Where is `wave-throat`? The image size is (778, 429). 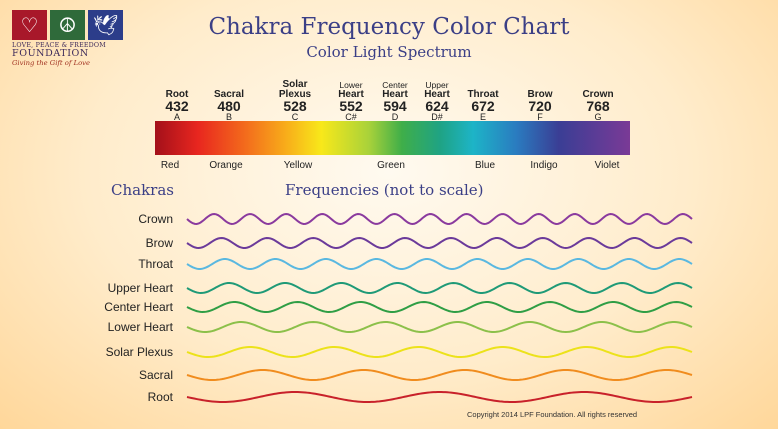
wave-throat is located at coordinates (439, 264).